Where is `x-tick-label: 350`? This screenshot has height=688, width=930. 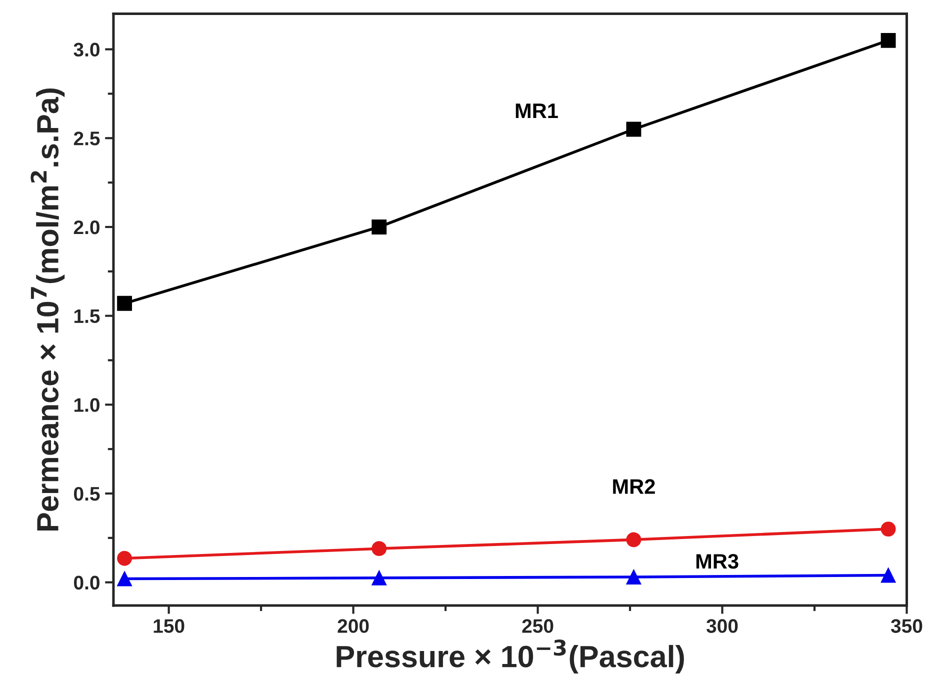 x-tick-label: 350 is located at coordinates (906, 626).